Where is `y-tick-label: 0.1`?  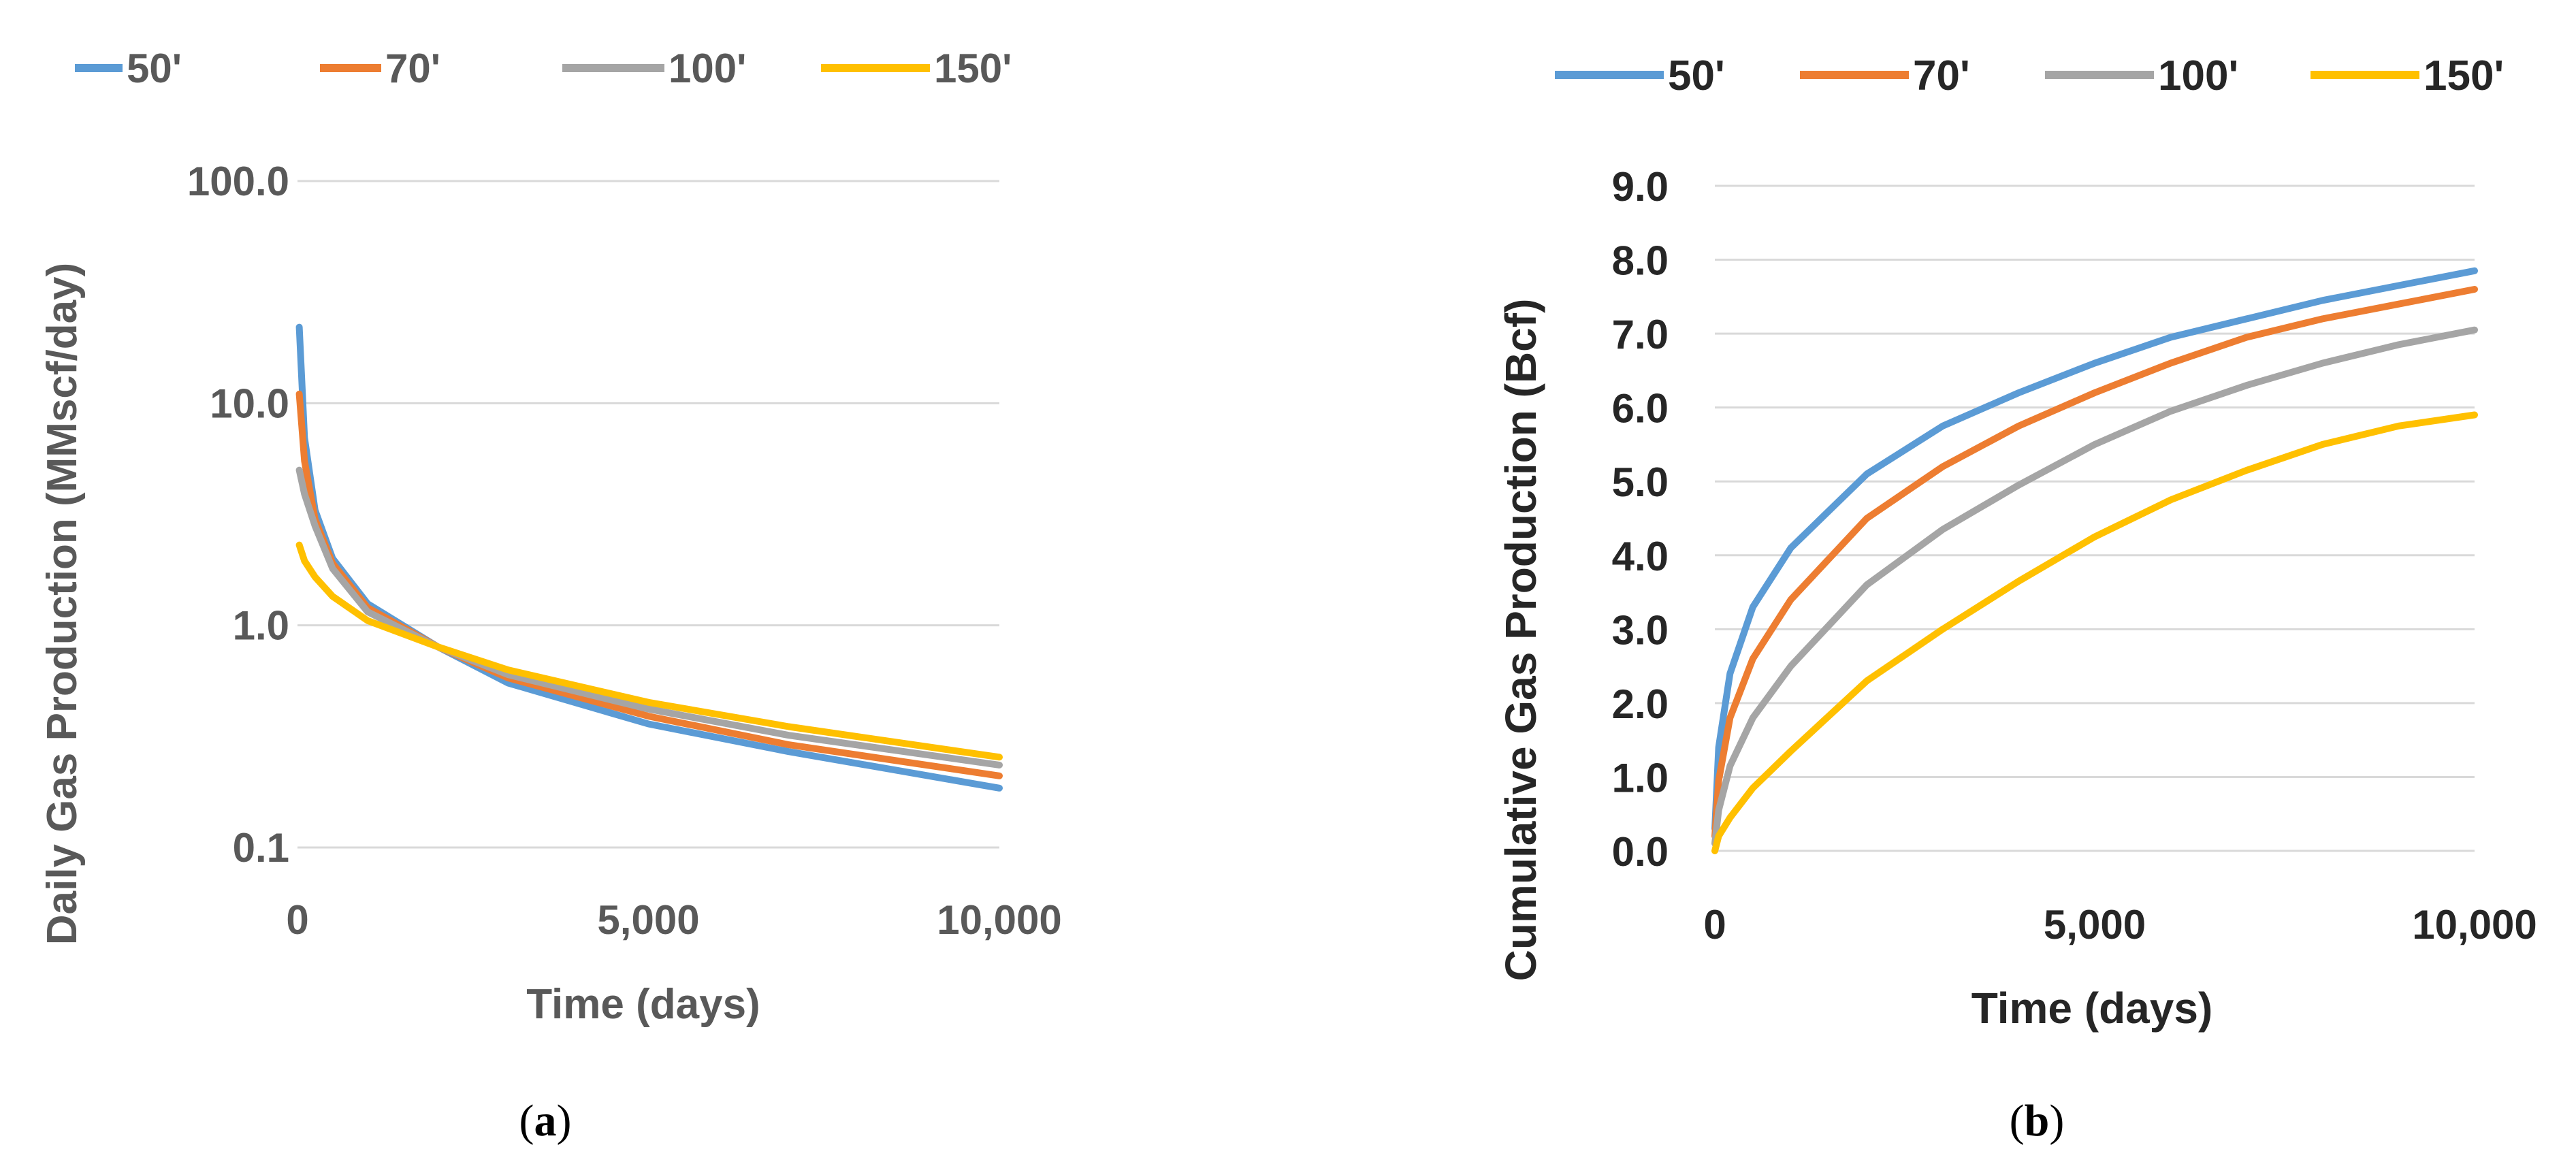
y-tick-label: 0.1 is located at coordinates (261, 848).